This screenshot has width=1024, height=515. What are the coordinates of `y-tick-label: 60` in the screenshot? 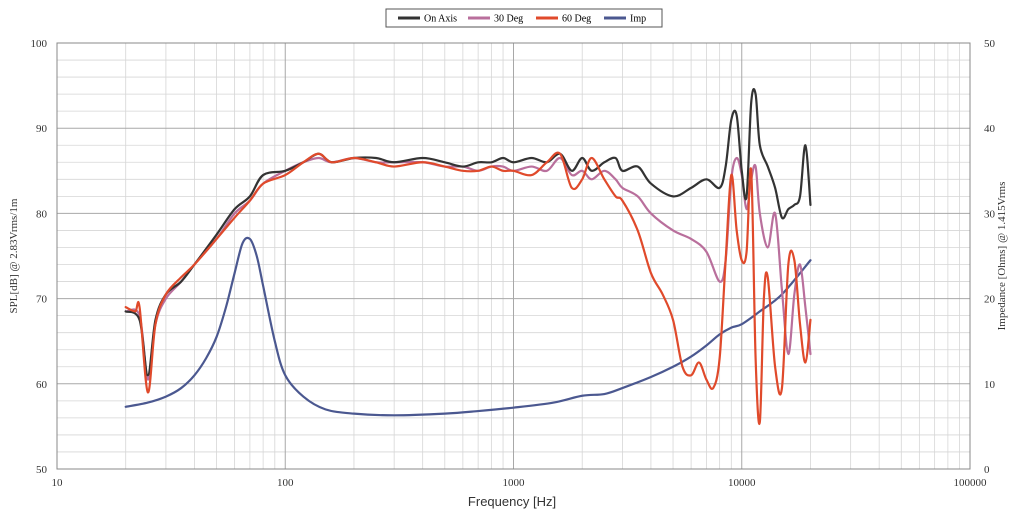 It's located at (42, 385).